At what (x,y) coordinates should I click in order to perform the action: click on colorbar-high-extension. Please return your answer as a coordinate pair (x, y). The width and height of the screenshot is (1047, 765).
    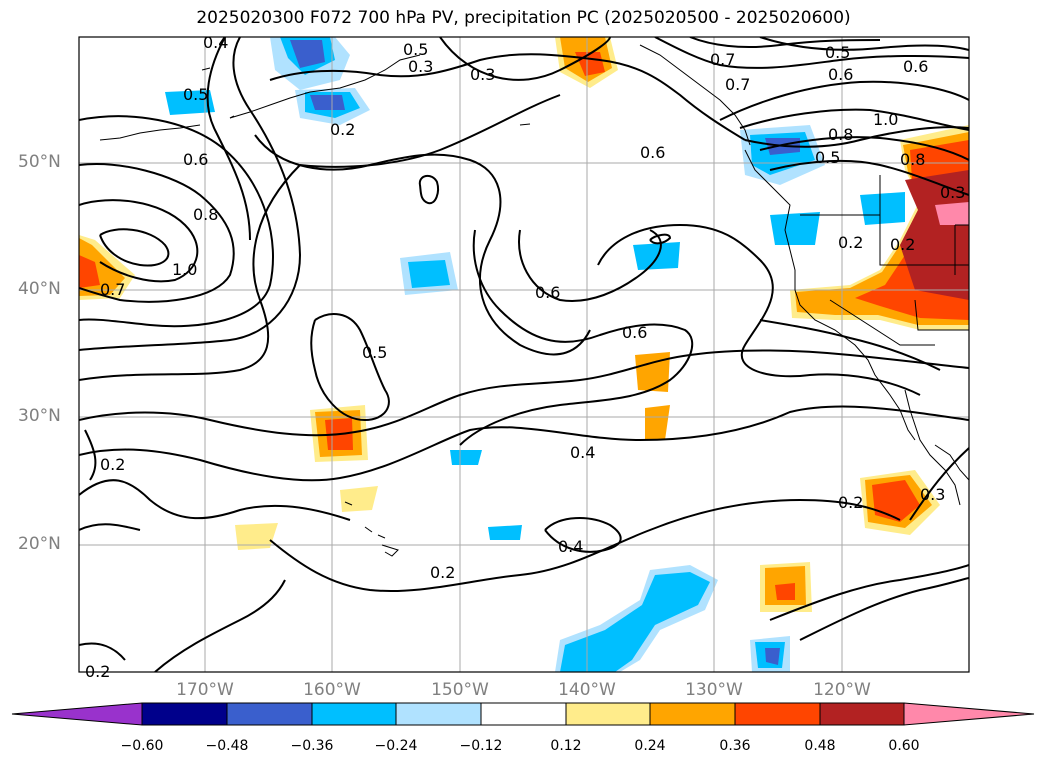
    Looking at the image, I should click on (969, 714).